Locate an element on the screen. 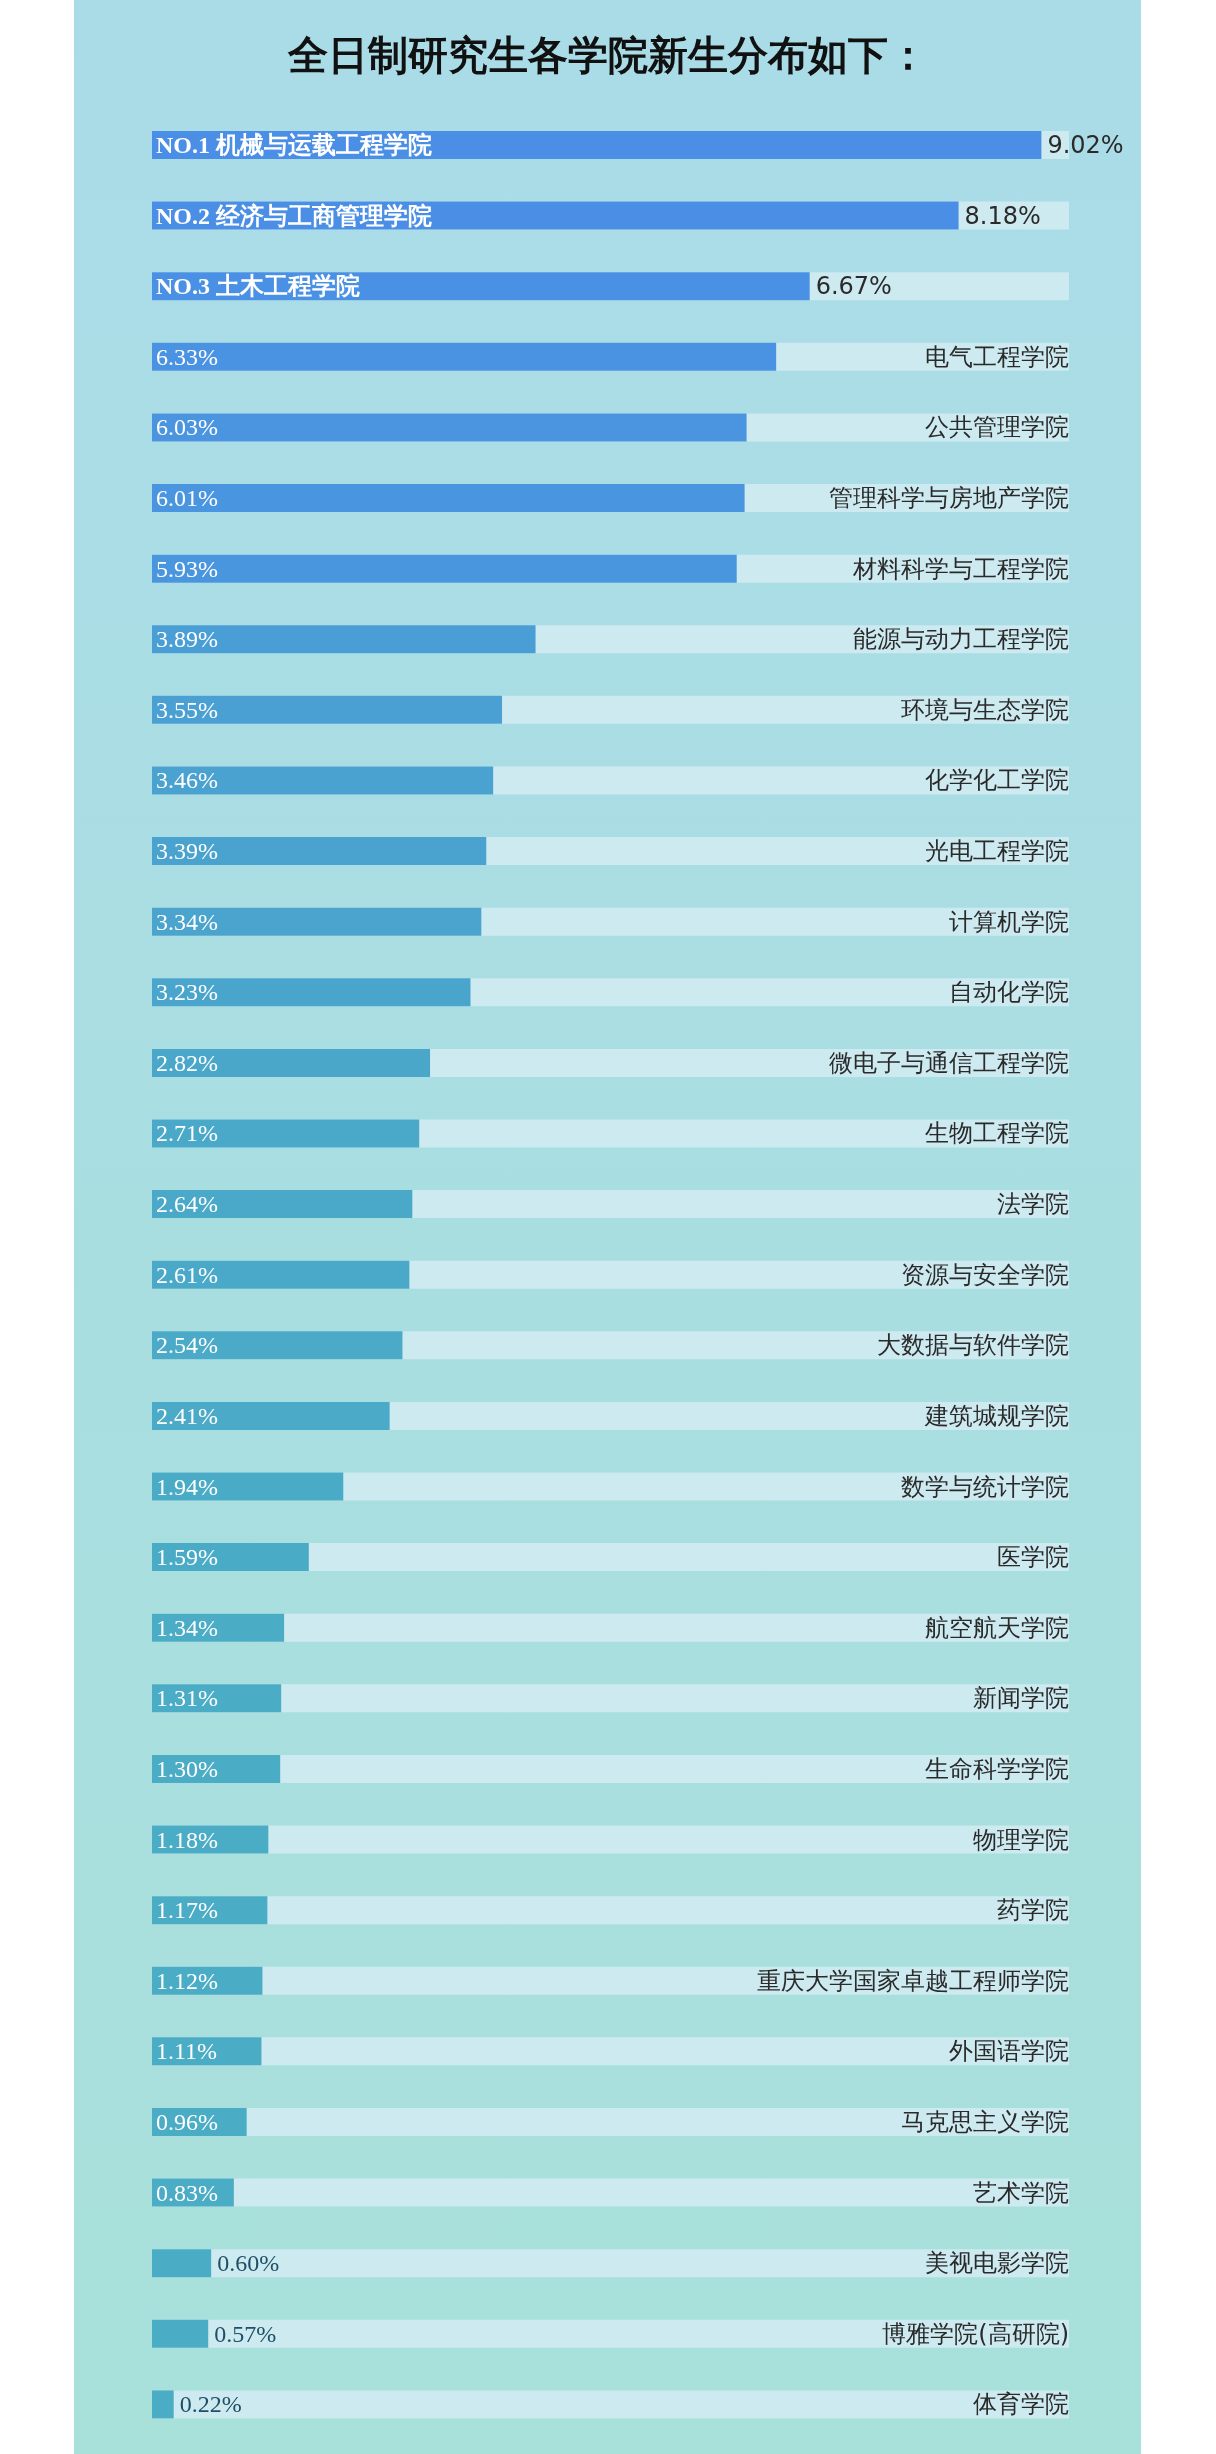 The image size is (1216, 2454). data-label: 2.64% is located at coordinates (187, 1204).